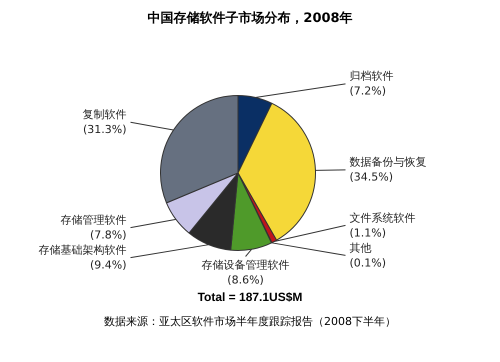  I want to click on slice-label: 复制软件, so click(104, 115).